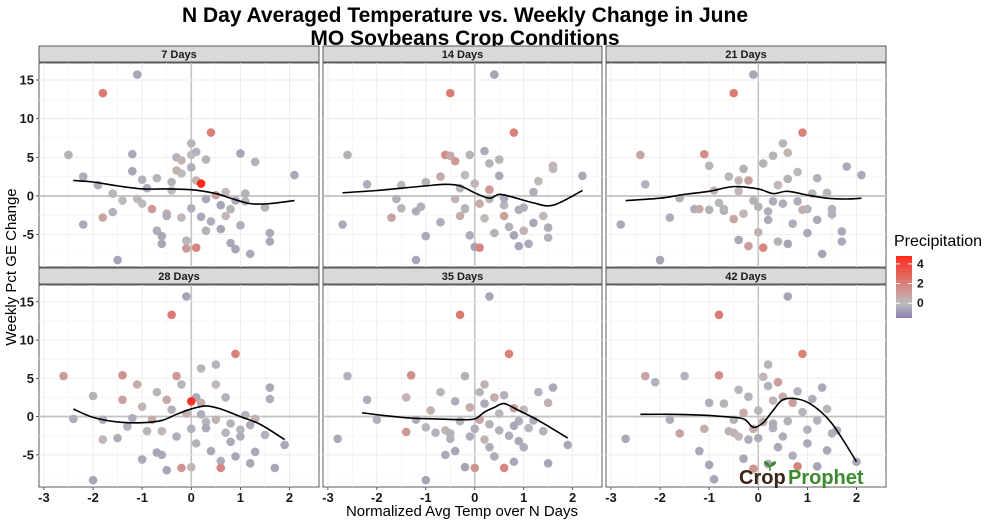 The height and width of the screenshot is (524, 1000). What do you see at coordinates (938, 275) in the screenshot?
I see `precipitation-legend: Precipitation 4 2 0` at bounding box center [938, 275].